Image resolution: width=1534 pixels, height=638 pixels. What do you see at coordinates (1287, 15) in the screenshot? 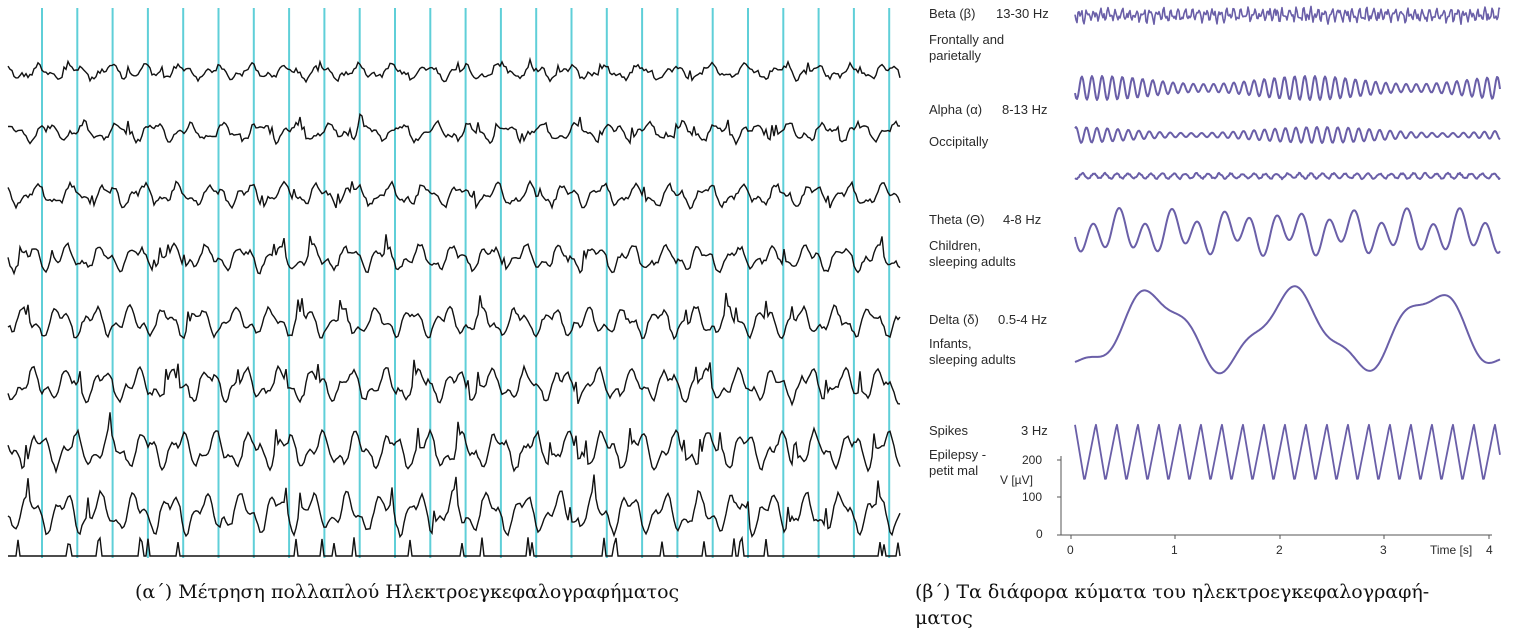
I see `beta-wave-trace` at bounding box center [1287, 15].